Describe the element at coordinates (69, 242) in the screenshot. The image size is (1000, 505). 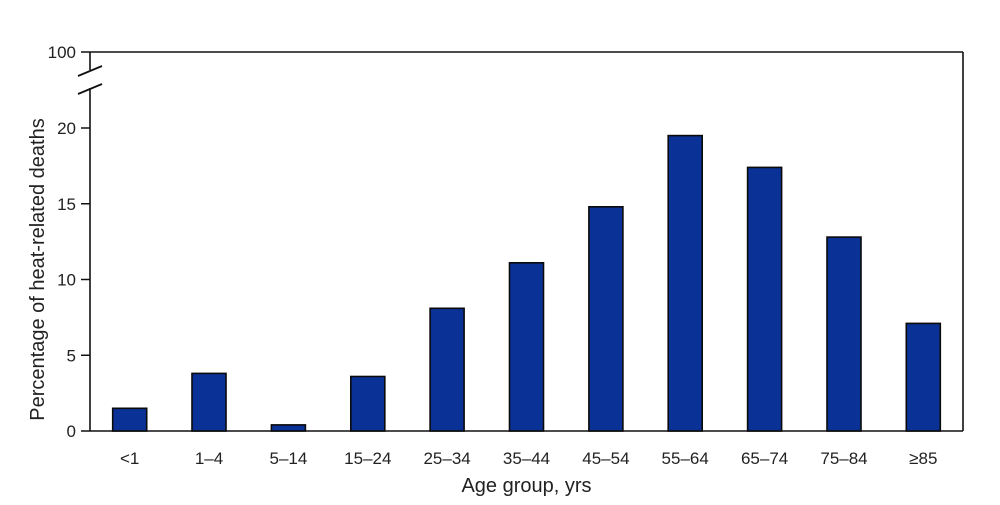
I see `y-axis-ticks: 0 5 10 15 20 100` at that location.